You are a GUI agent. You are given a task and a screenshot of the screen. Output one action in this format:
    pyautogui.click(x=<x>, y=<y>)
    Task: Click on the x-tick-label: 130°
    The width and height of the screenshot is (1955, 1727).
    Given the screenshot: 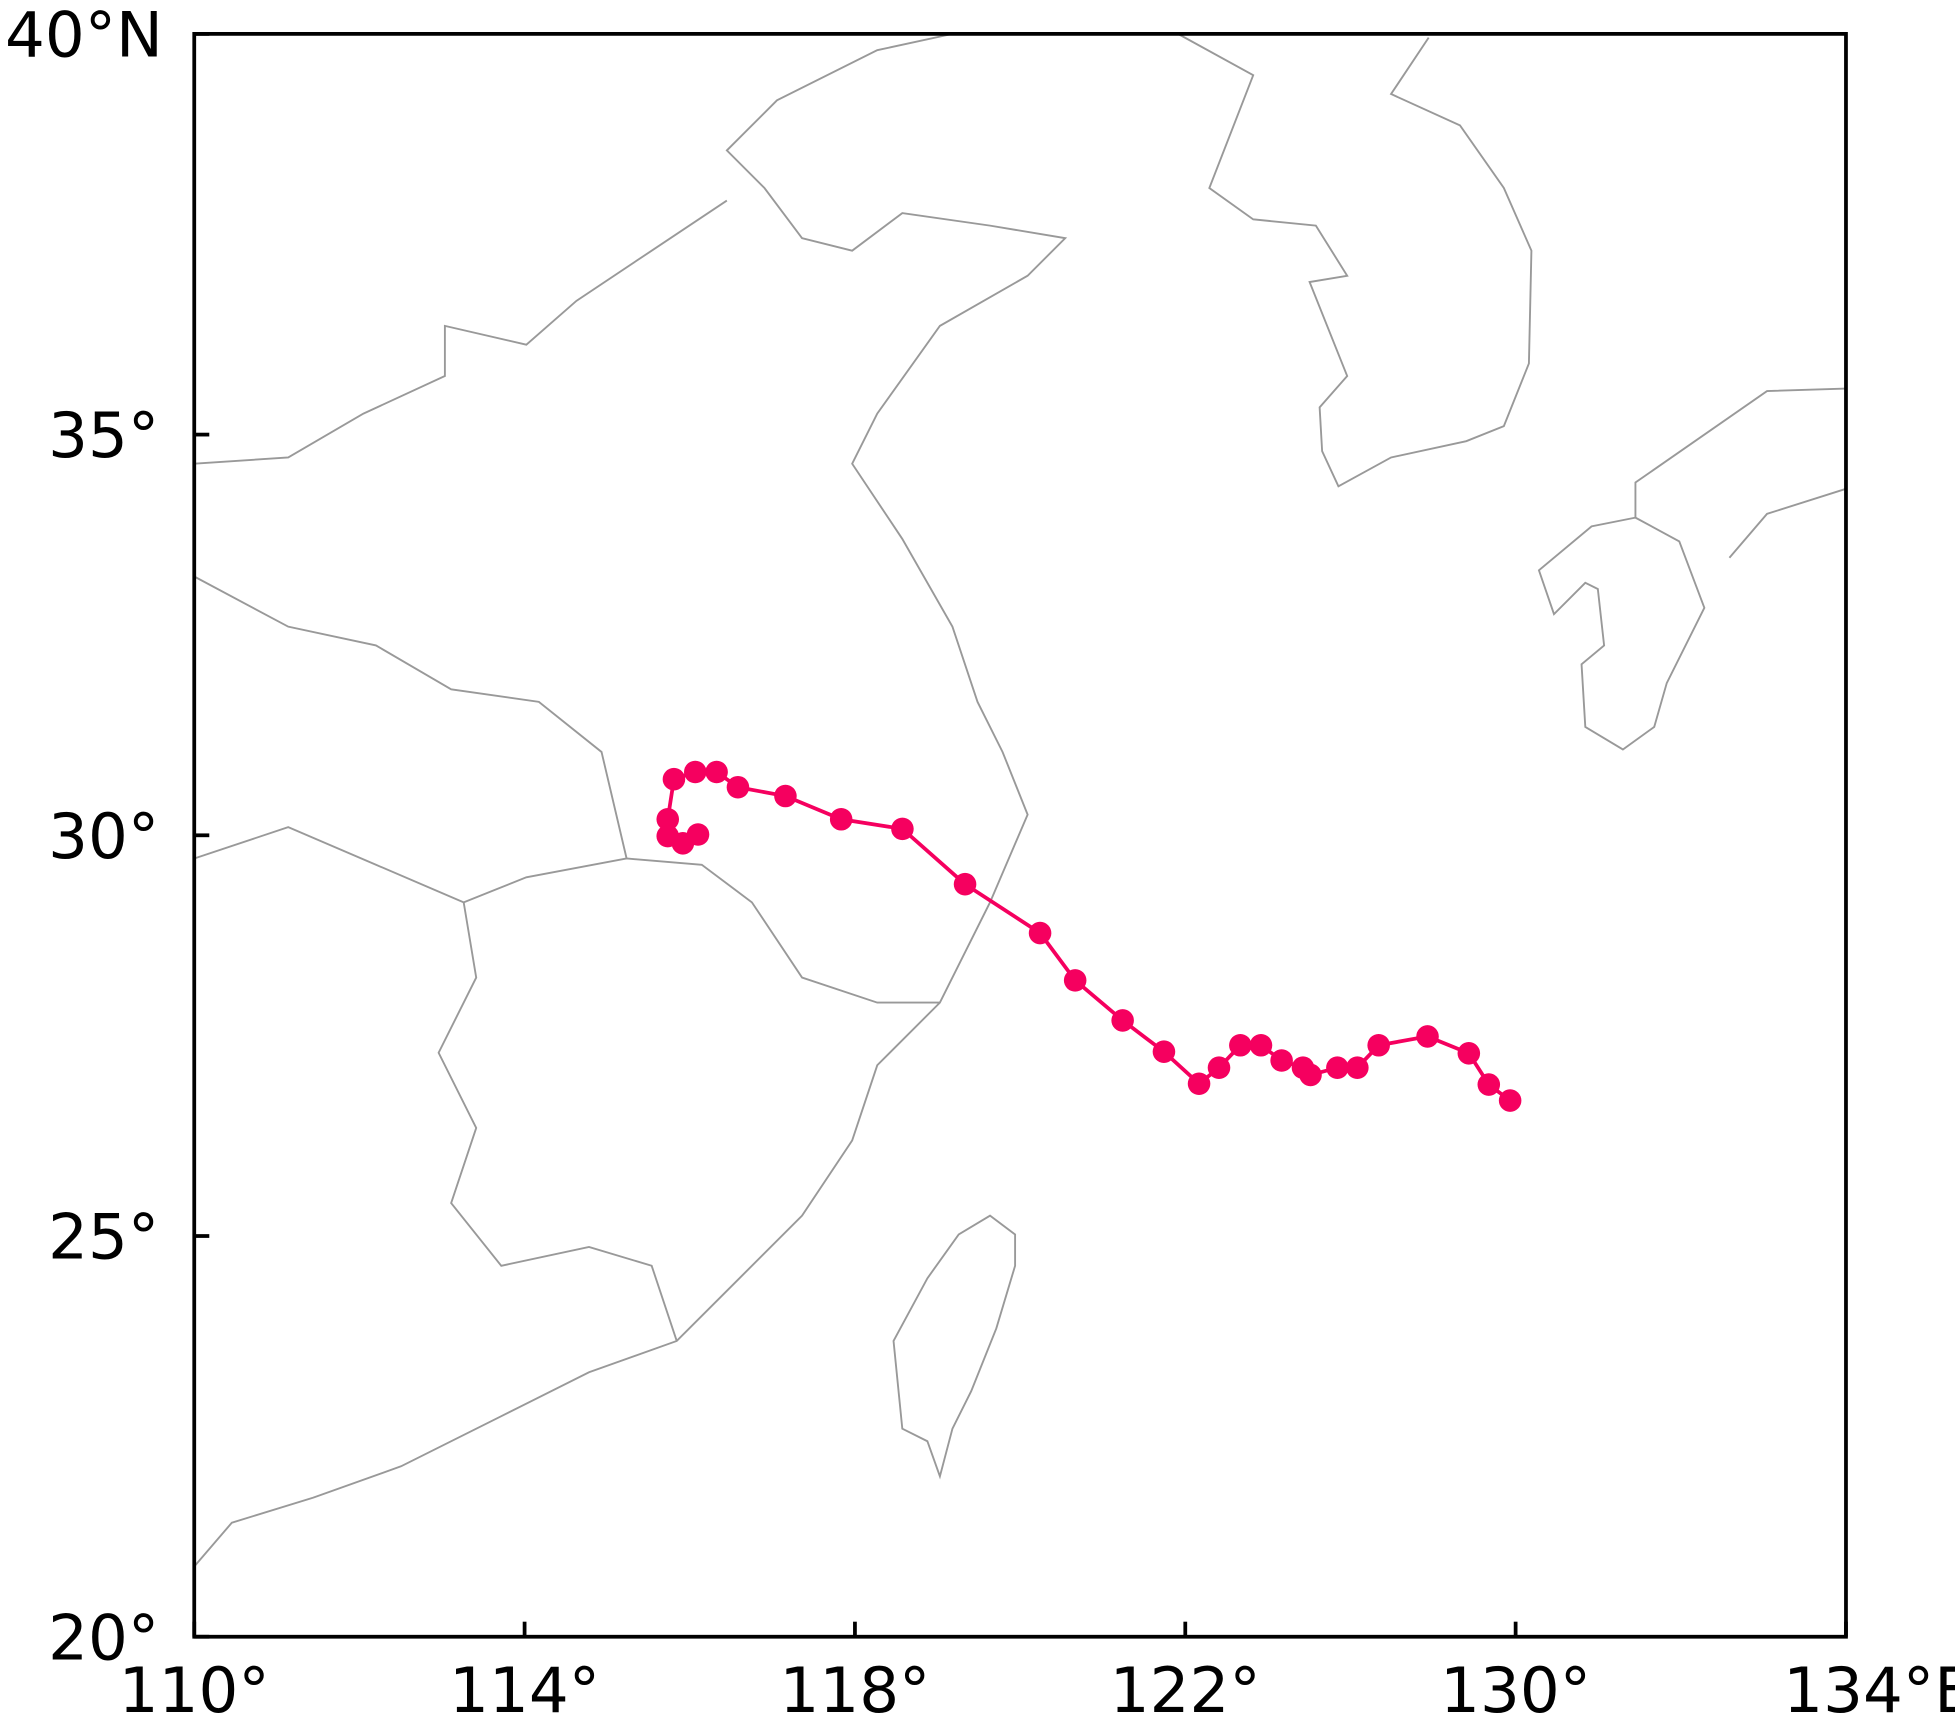 What is the action you would take?
    pyautogui.click(x=1515, y=1690)
    